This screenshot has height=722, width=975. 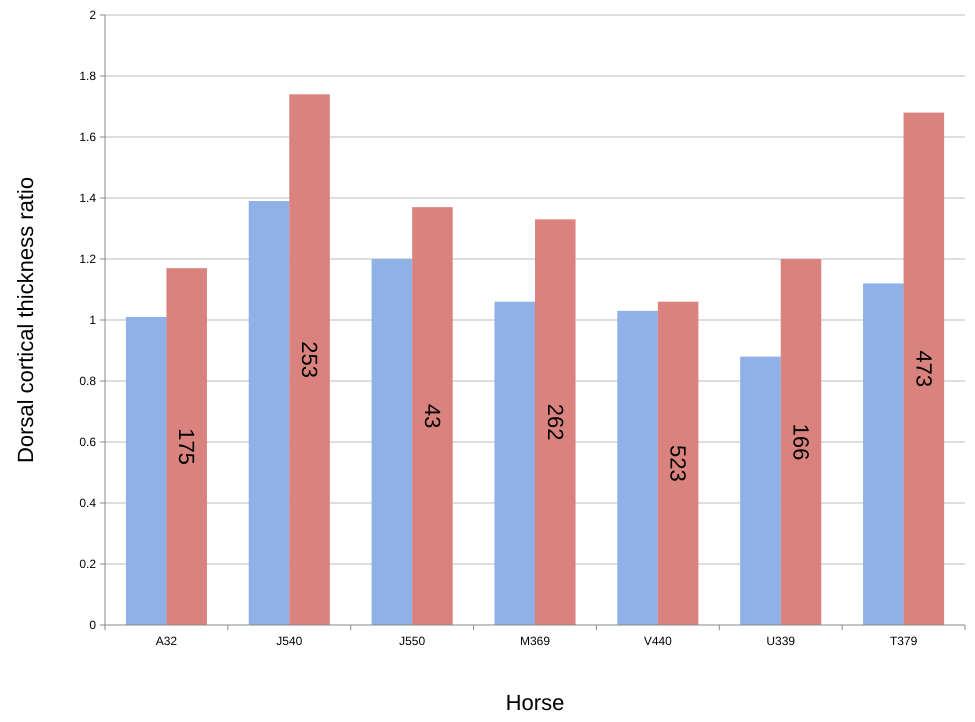 I want to click on x-tick-label: J550, so click(x=412, y=641).